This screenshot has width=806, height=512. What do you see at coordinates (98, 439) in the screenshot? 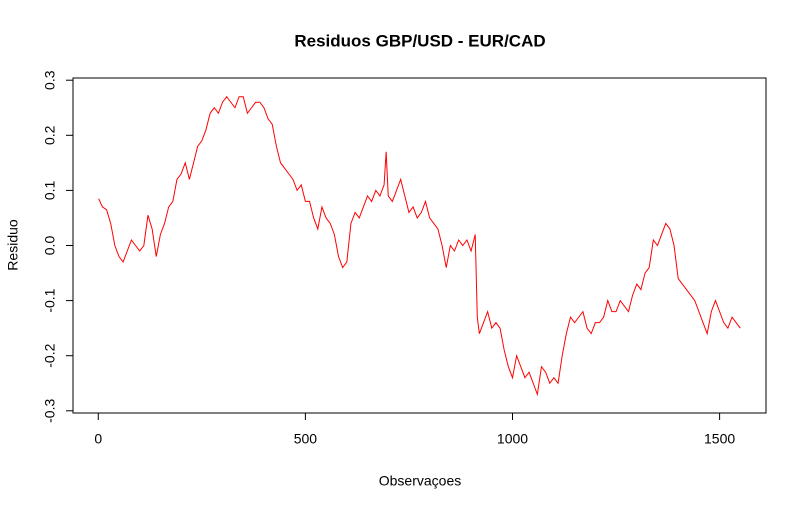
I see `x-tick-label: 0` at bounding box center [98, 439].